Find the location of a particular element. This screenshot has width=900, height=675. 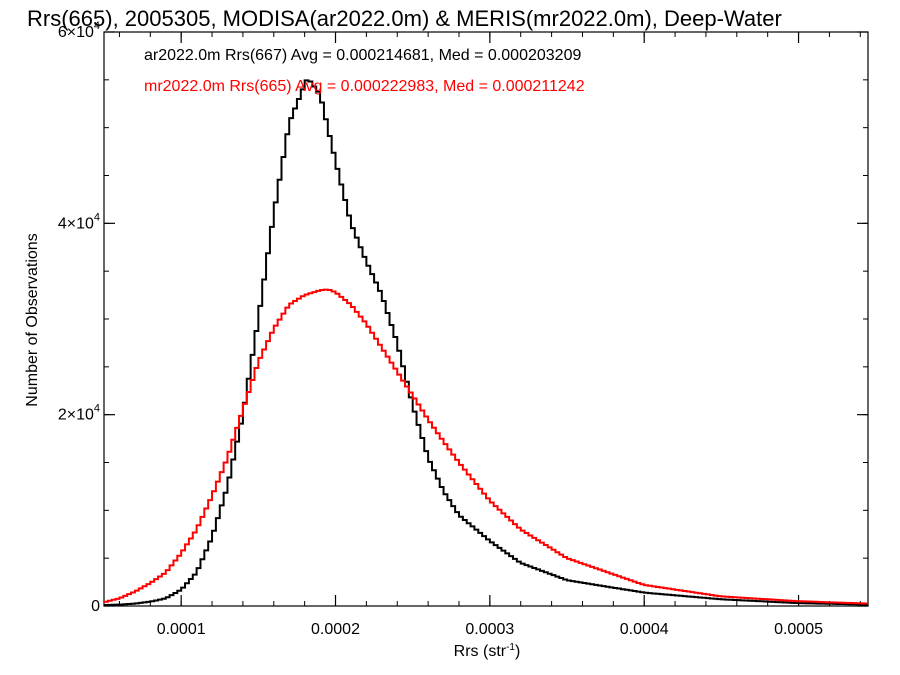

y-tick-label: 0 is located at coordinates (95, 606).